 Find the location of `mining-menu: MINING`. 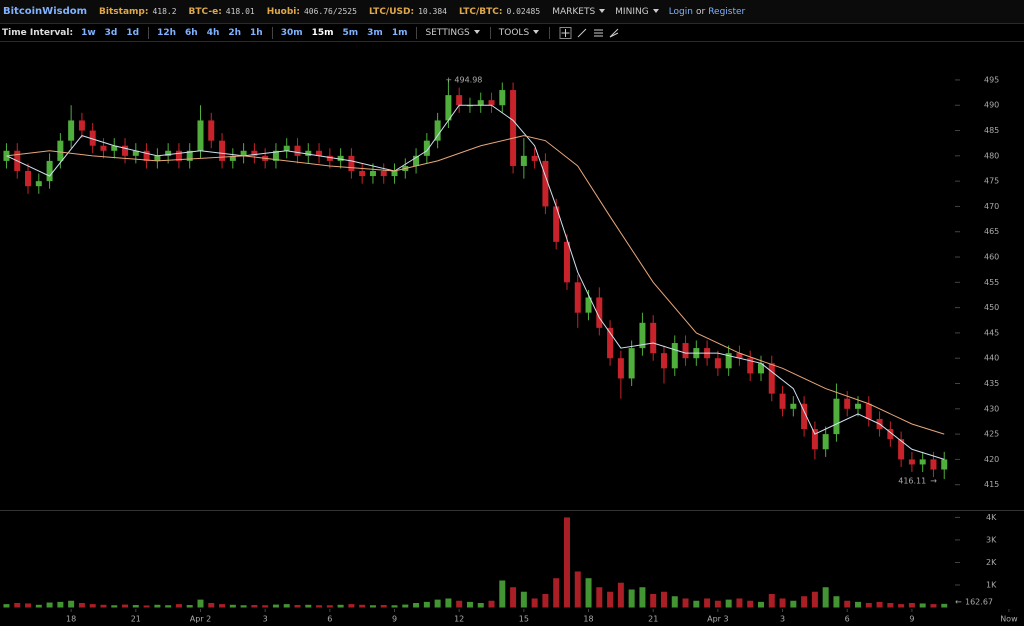

mining-menu: MINING is located at coordinates (637, 12).